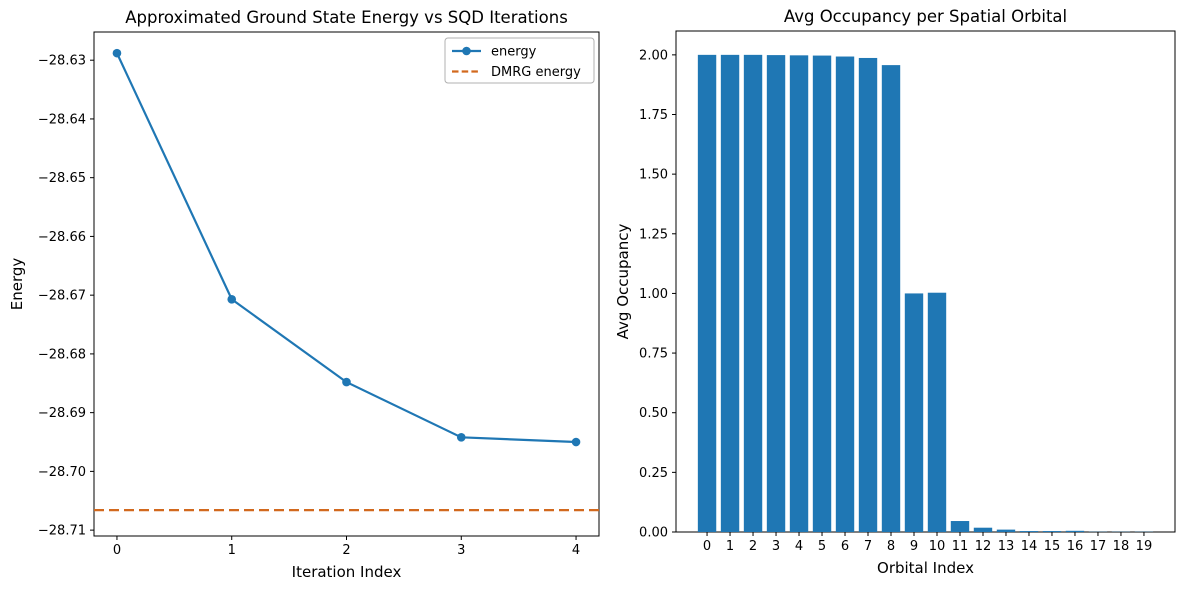  Describe the element at coordinates (983, 546) in the screenshot. I see `x-tick-label: 12` at that location.